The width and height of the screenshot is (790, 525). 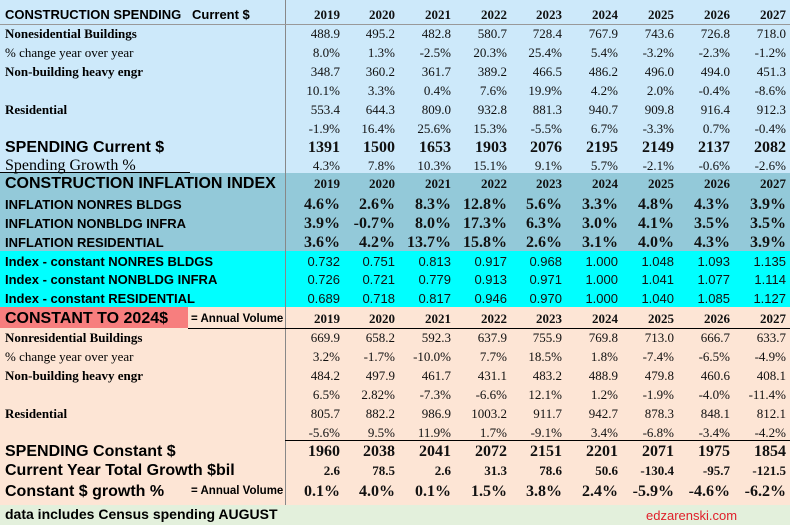 What do you see at coordinates (383, 470) in the screenshot?
I see `cell-2020: 78.5` at bounding box center [383, 470].